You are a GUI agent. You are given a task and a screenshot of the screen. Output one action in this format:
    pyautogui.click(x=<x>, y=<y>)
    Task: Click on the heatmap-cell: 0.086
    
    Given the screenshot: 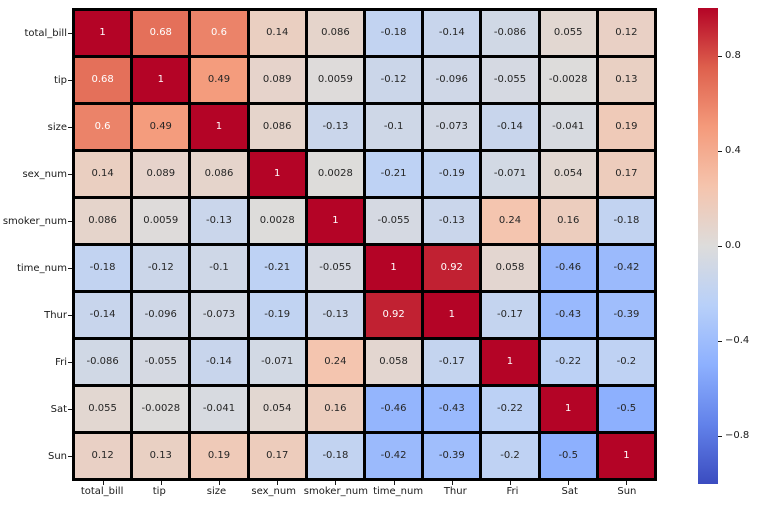 What is the action you would take?
    pyautogui.click(x=103, y=221)
    